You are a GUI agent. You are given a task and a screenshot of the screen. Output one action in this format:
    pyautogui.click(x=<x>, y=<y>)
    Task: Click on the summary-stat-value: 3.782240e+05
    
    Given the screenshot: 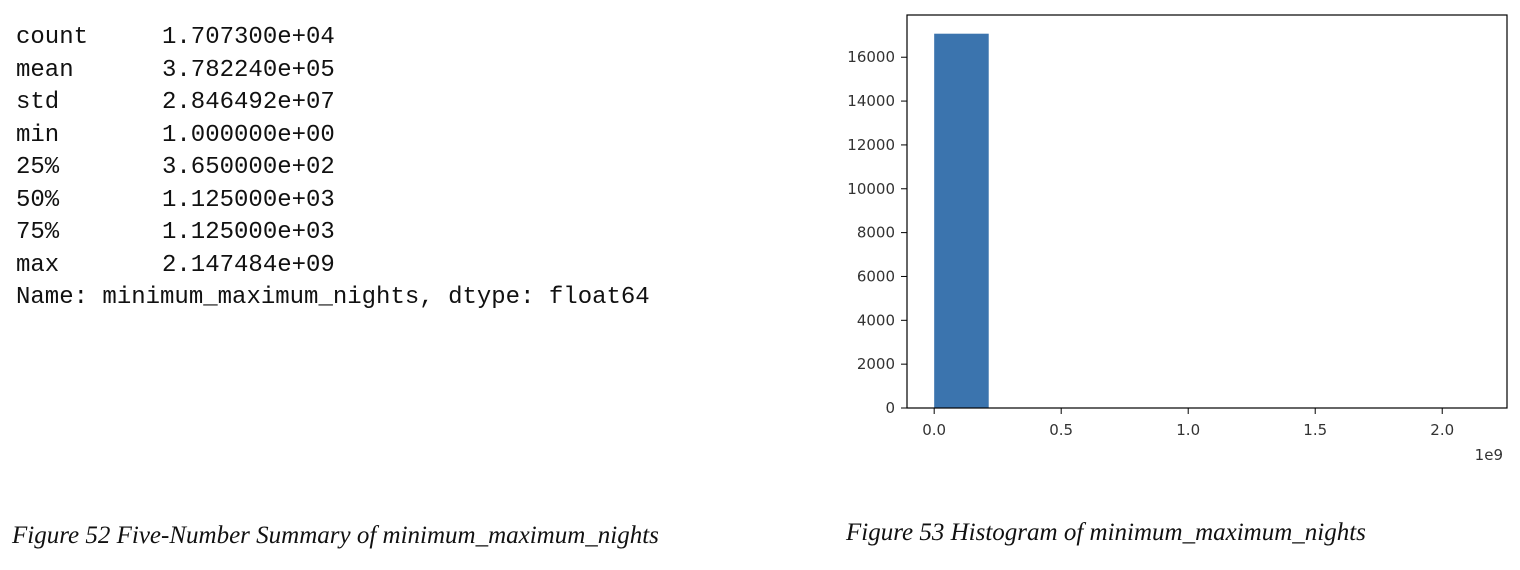 What is the action you would take?
    pyautogui.click(x=248, y=70)
    